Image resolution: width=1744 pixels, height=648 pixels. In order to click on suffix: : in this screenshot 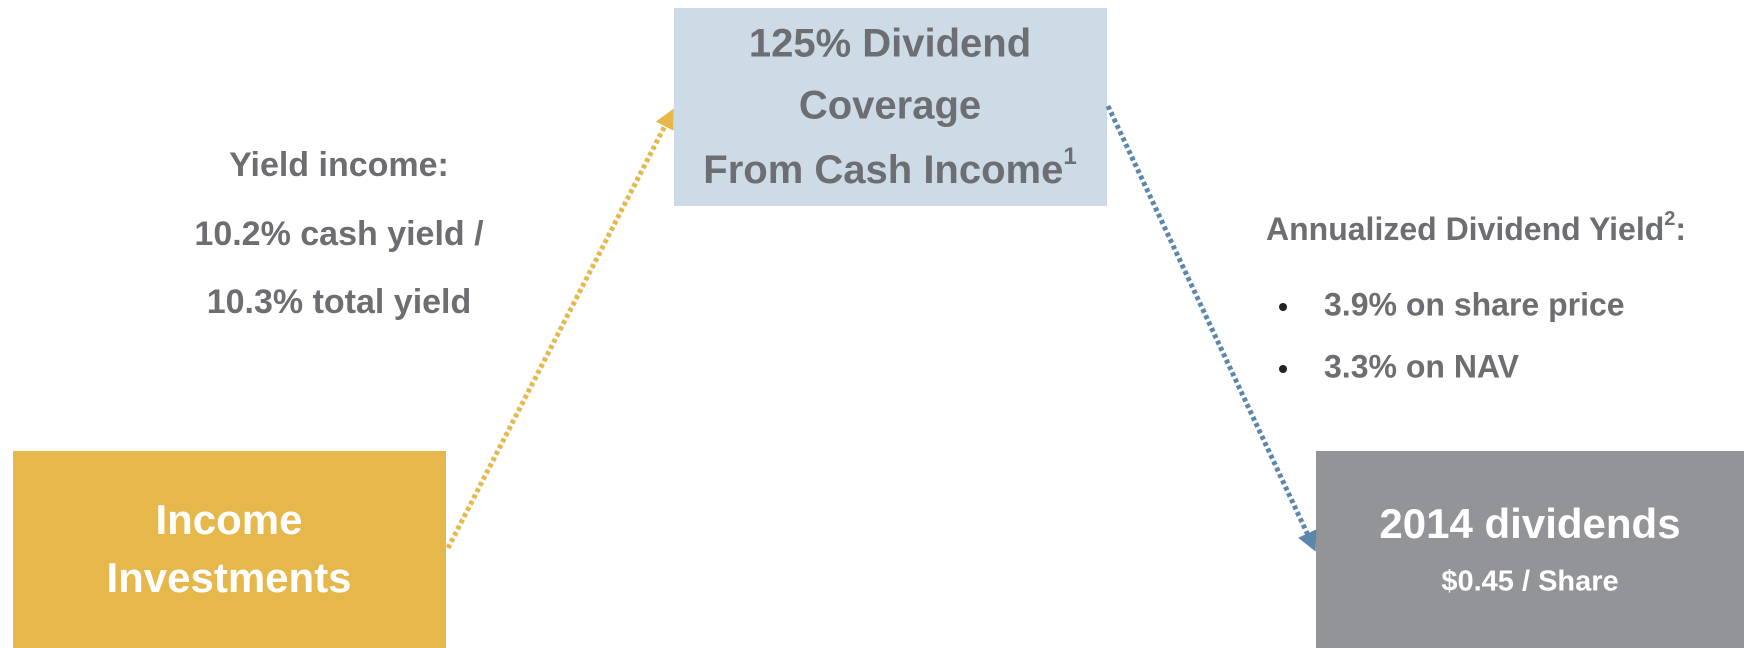, I will do `click(1680, 229)`.